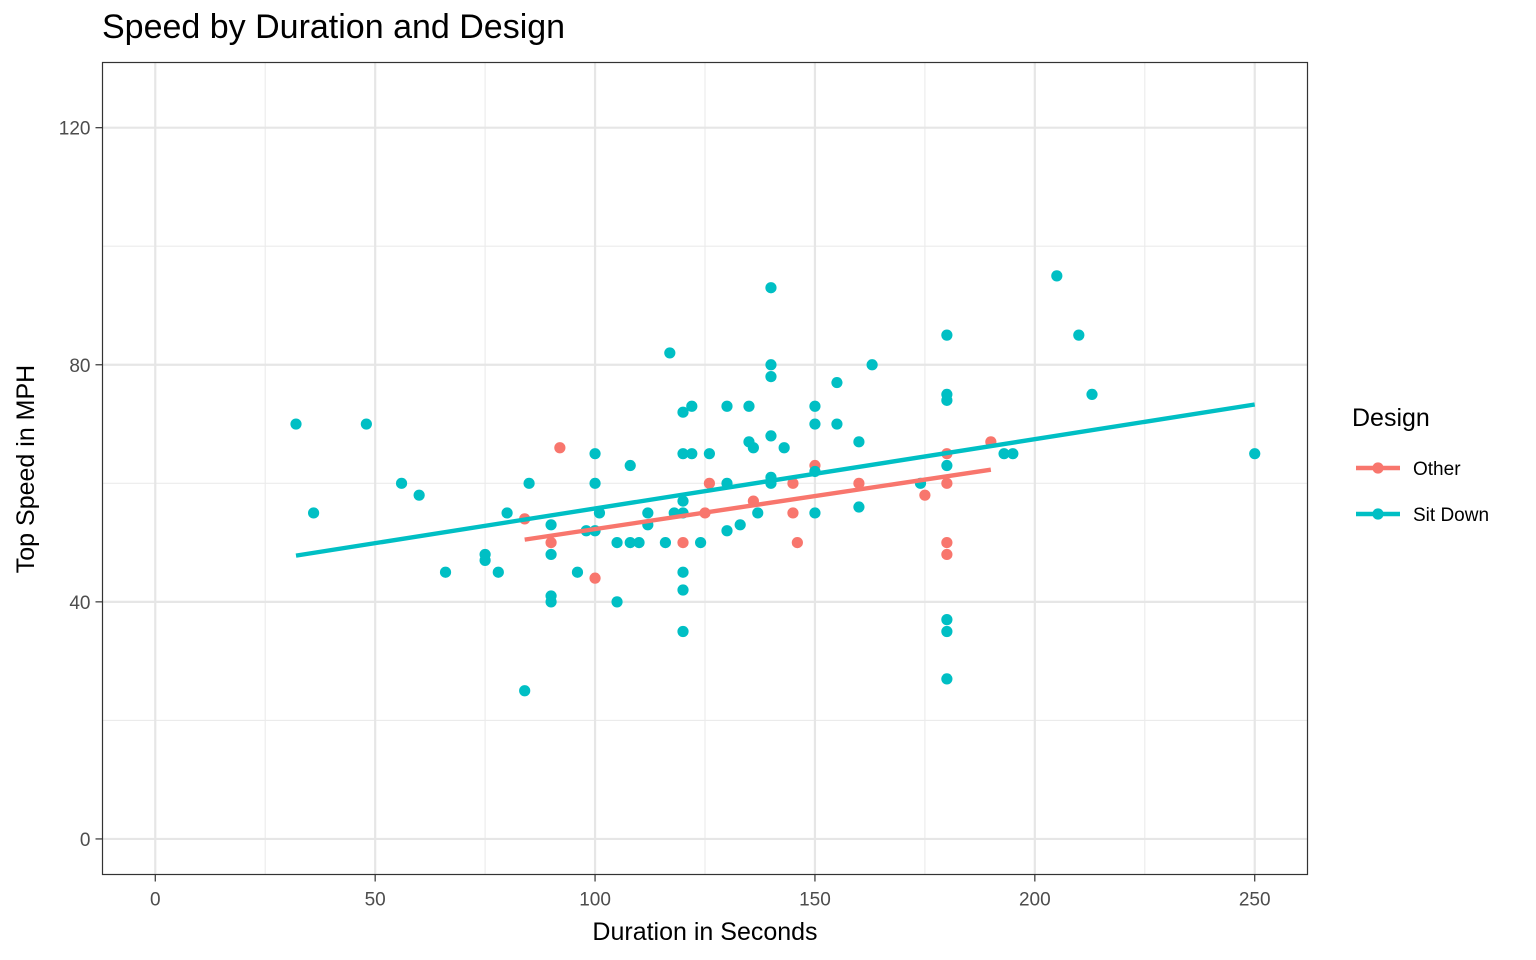 Image resolution: width=1536 pixels, height=960 pixels. I want to click on chart-title: Speed by Duration and Design, so click(334, 27).